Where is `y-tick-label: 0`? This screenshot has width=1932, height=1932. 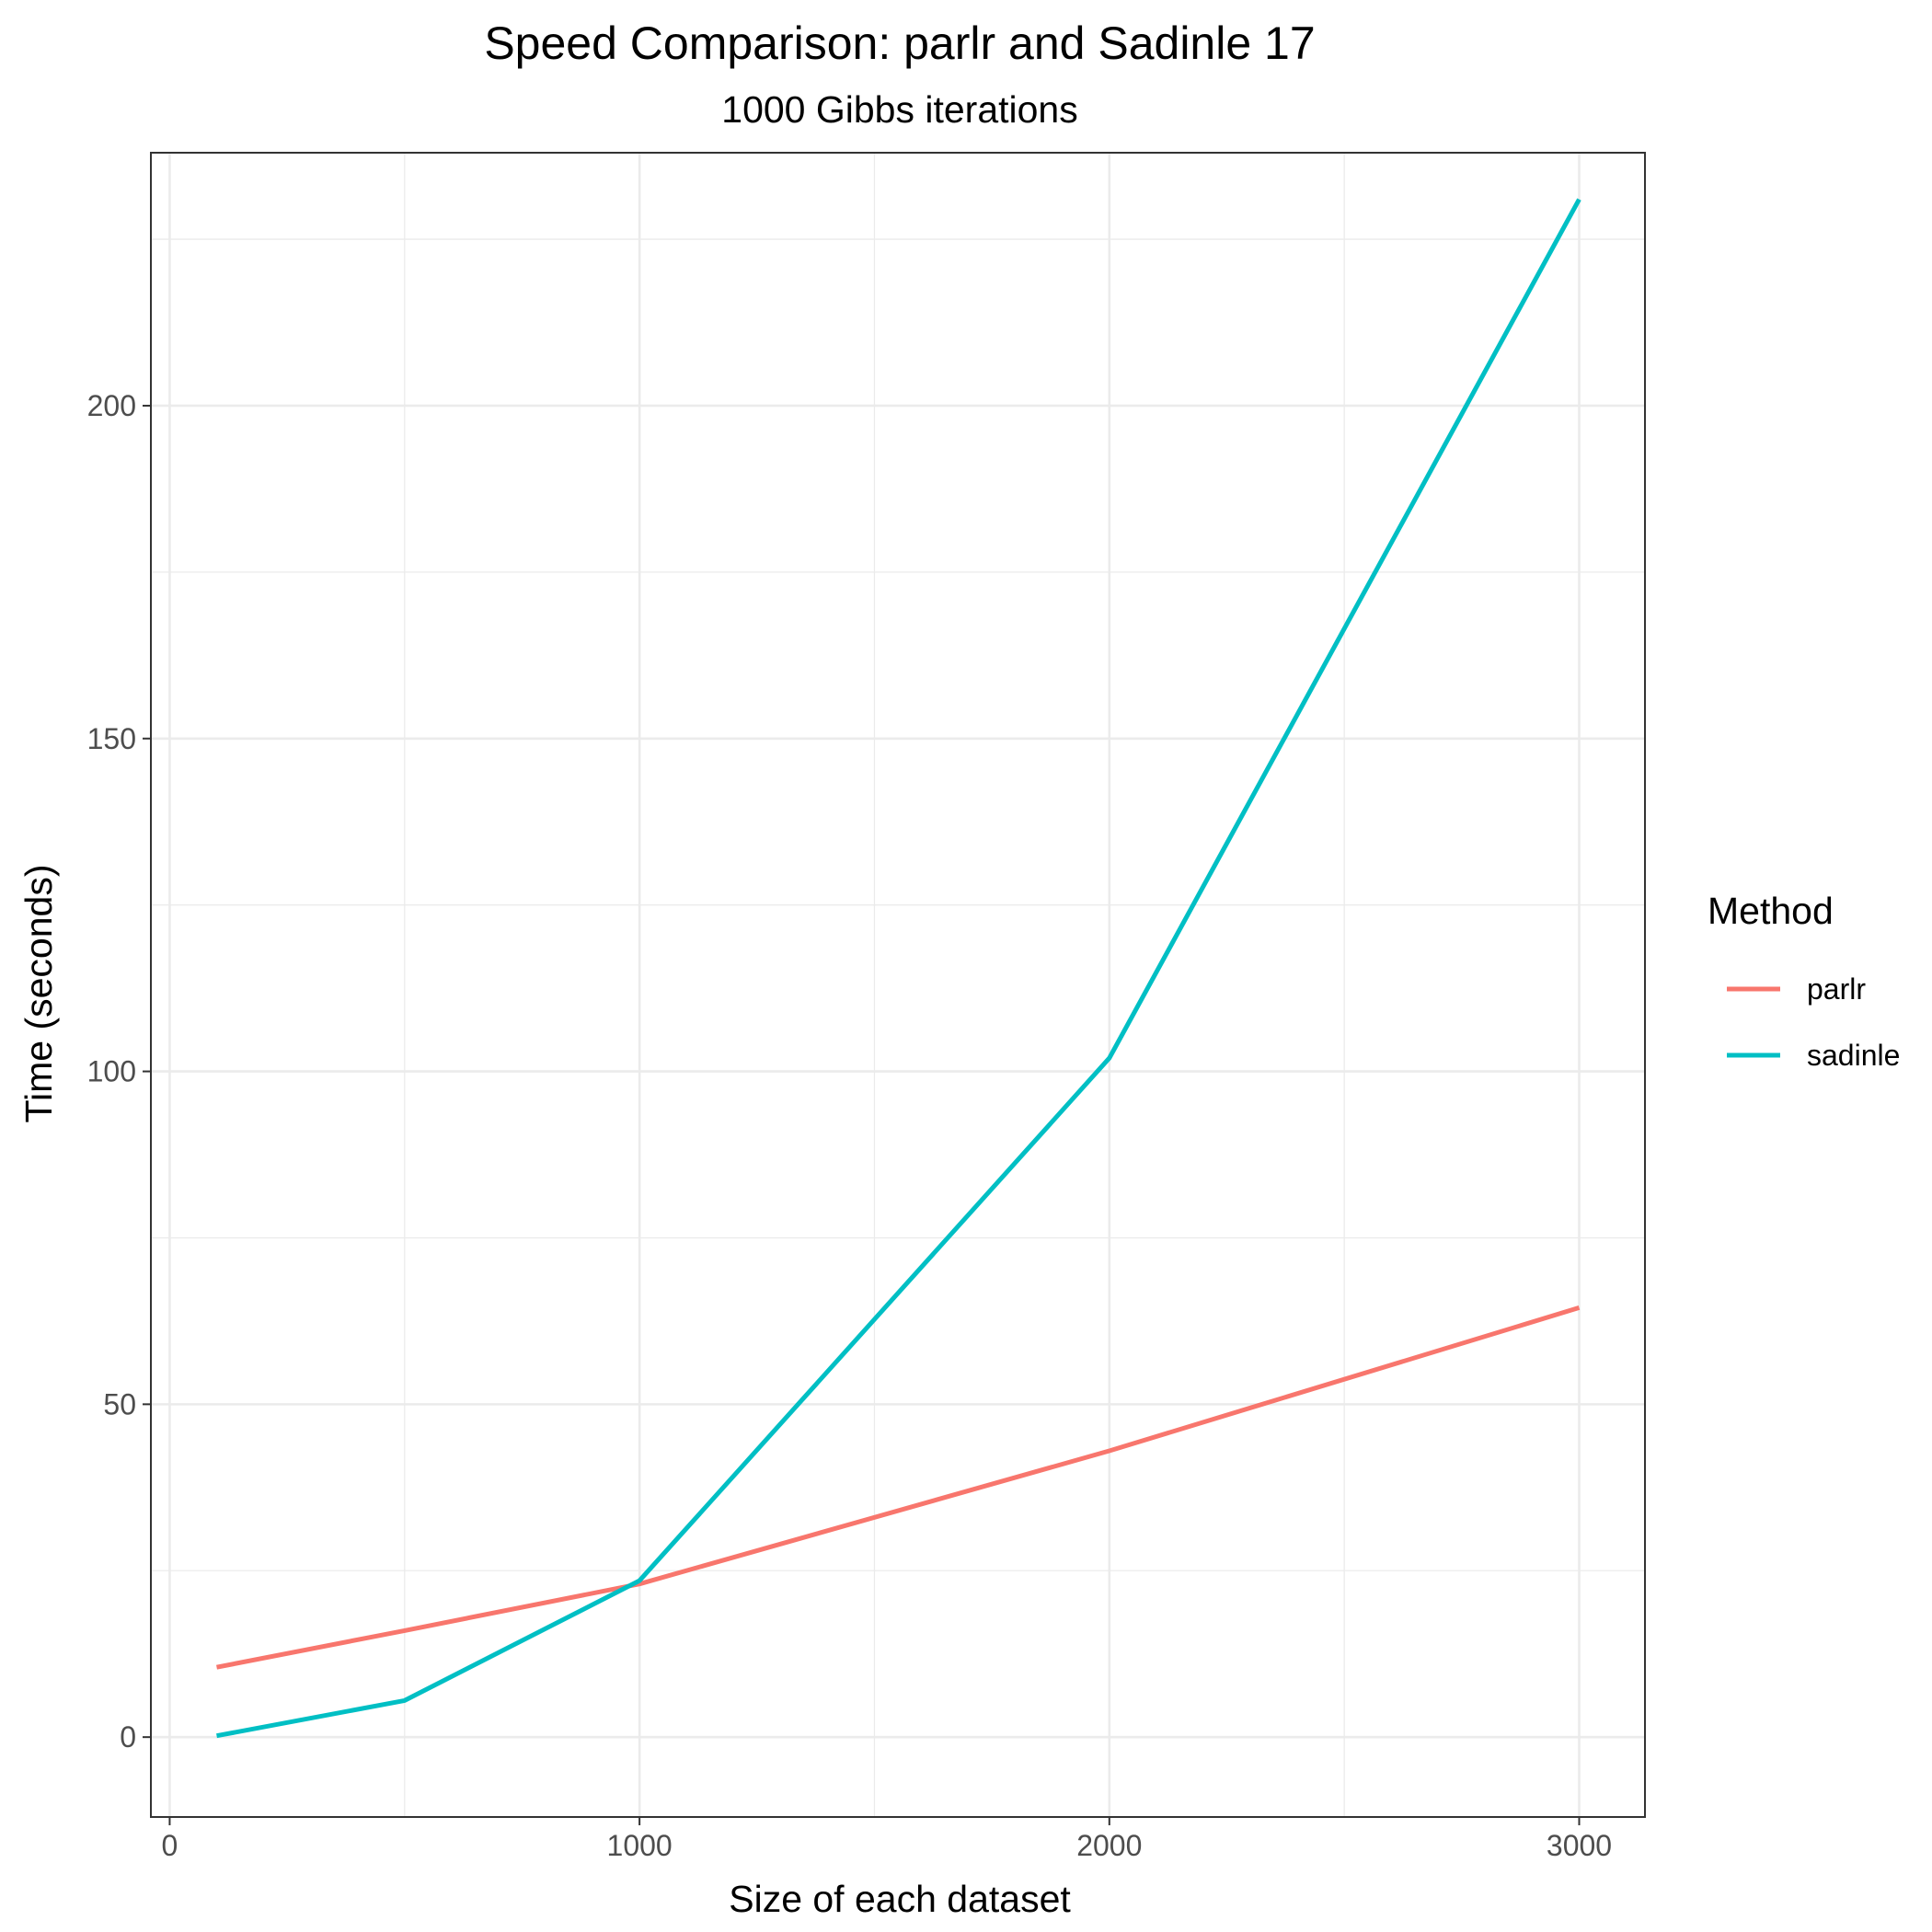 y-tick-label: 0 is located at coordinates (128, 1737).